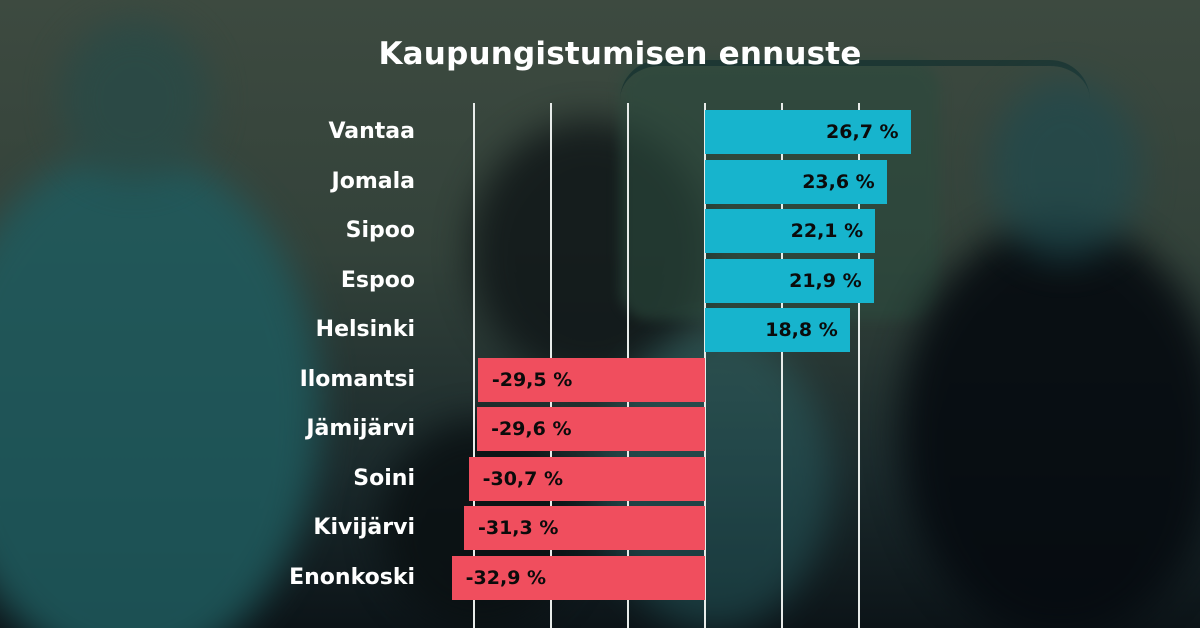  What do you see at coordinates (371, 131) in the screenshot?
I see `category-label: Vantaa` at bounding box center [371, 131].